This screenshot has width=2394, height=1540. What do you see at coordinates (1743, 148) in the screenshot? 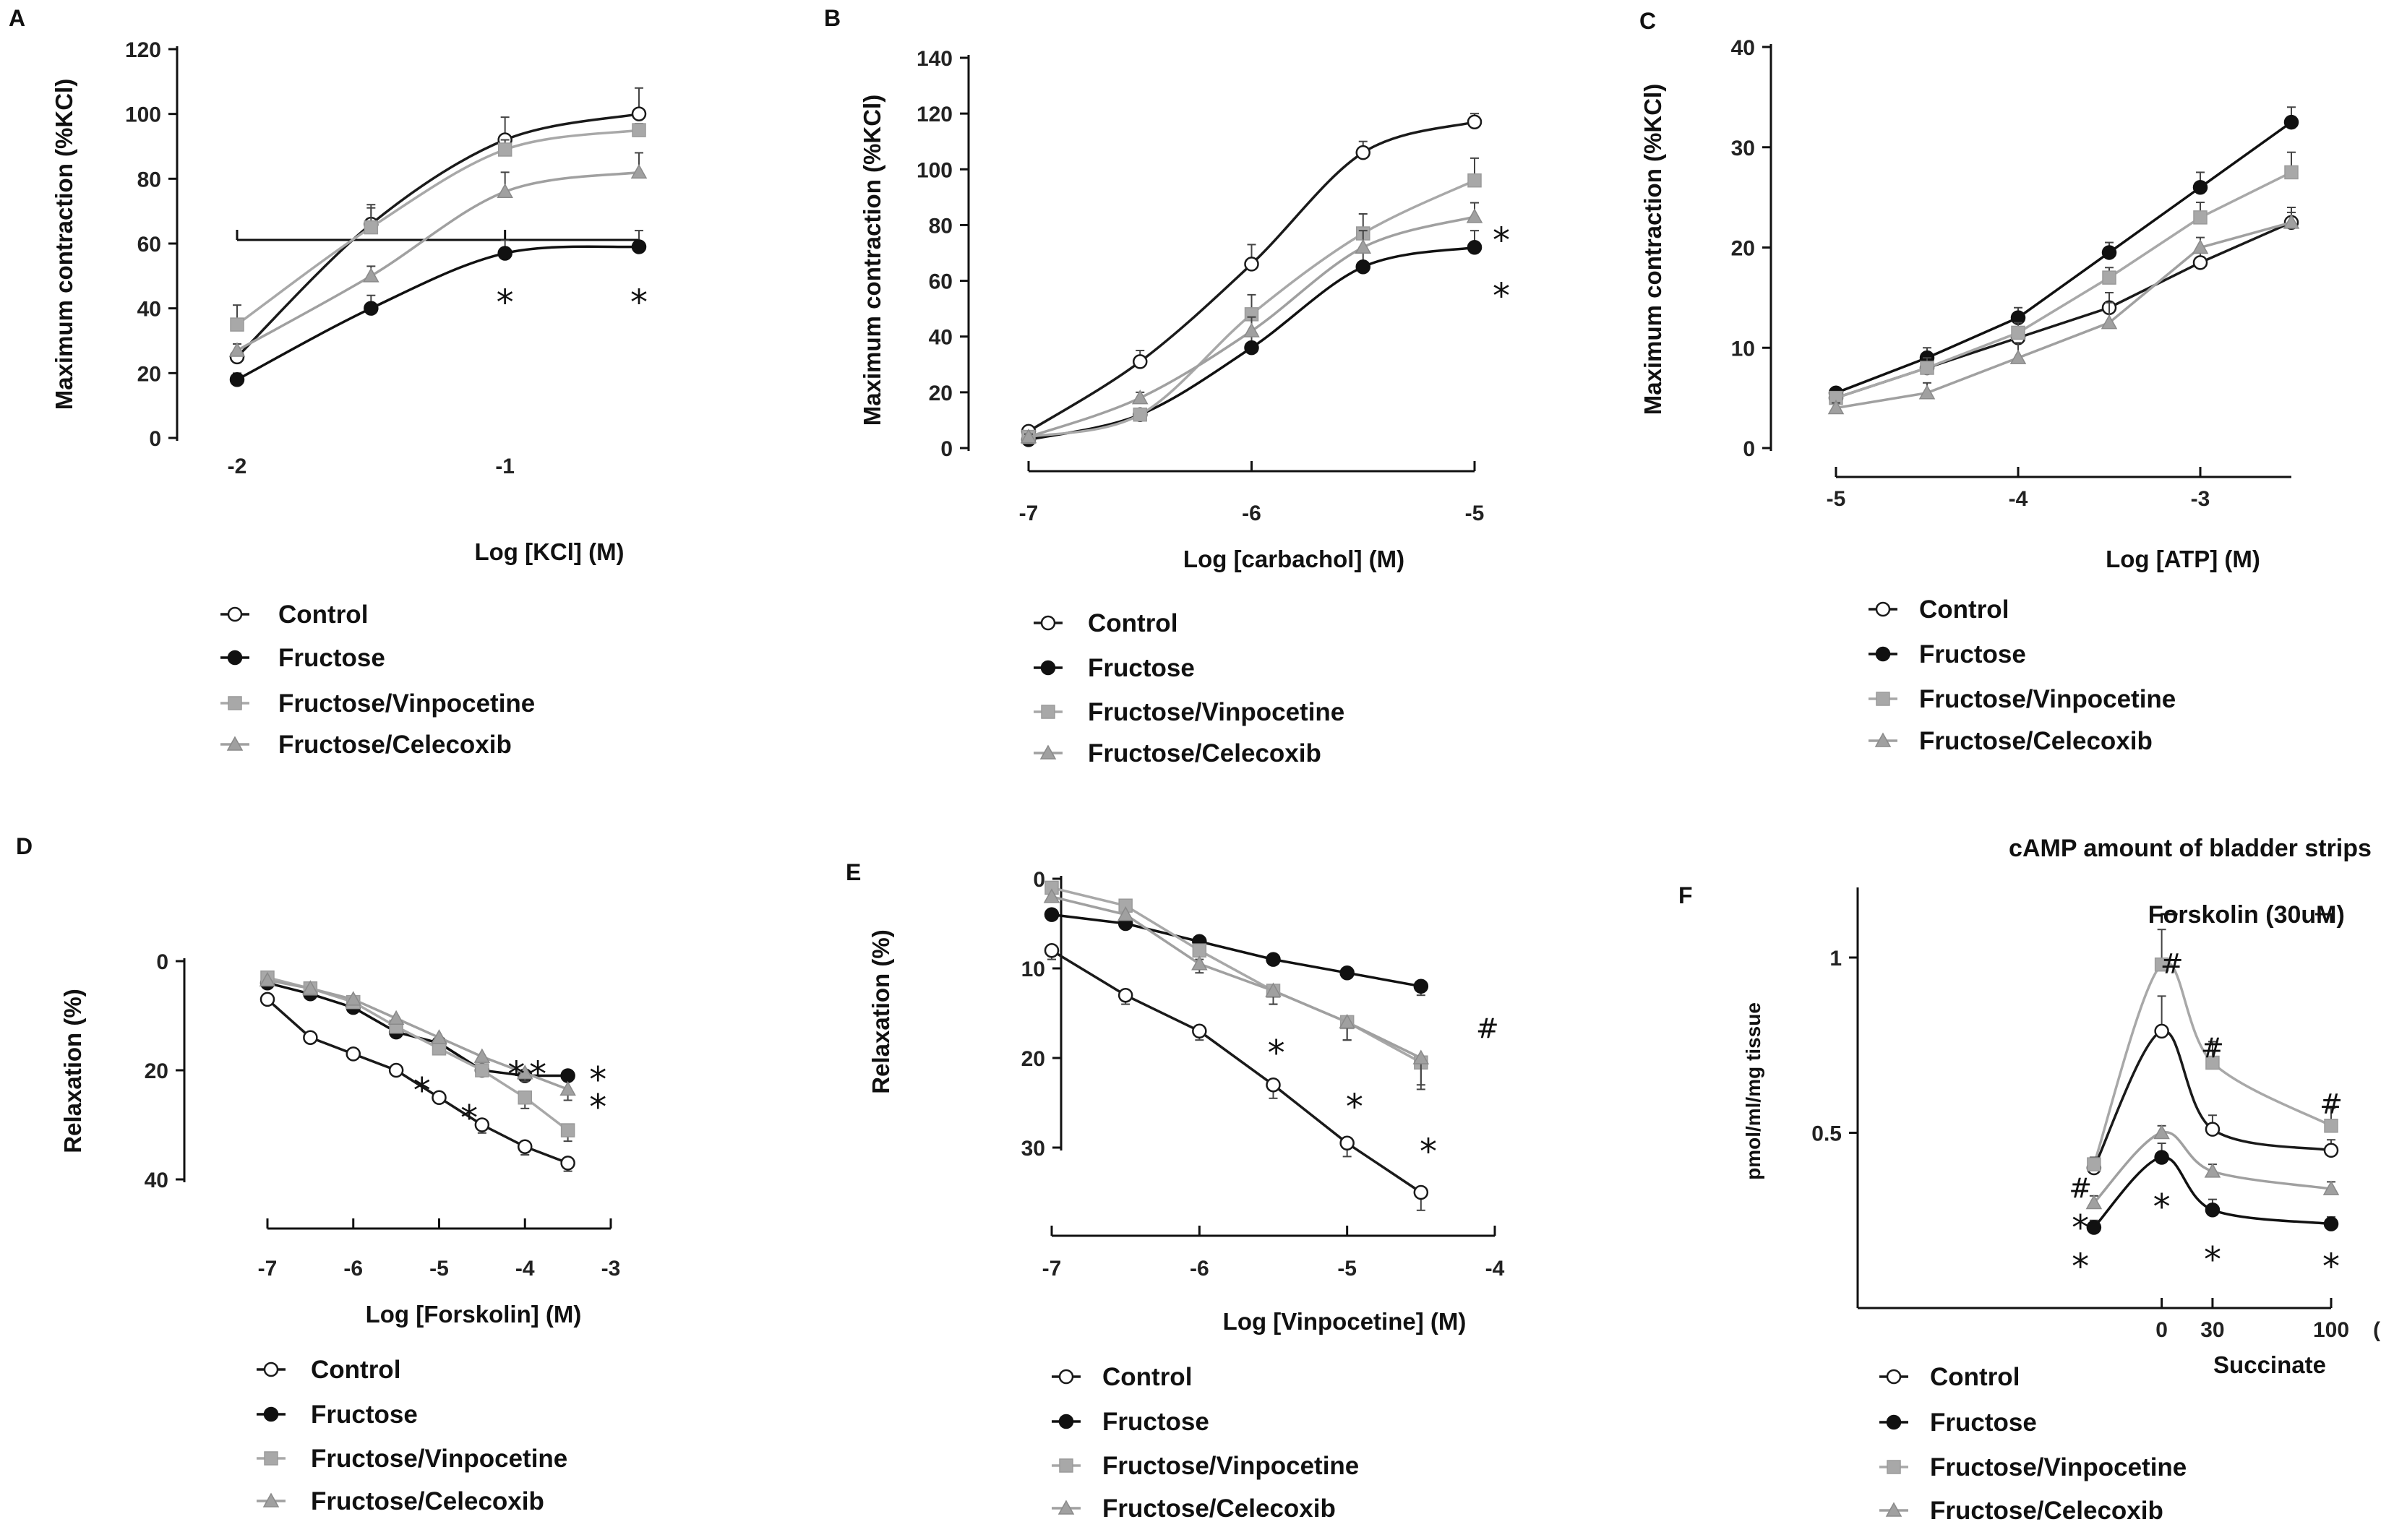
I see `y-tick-label: 30` at bounding box center [1743, 148].